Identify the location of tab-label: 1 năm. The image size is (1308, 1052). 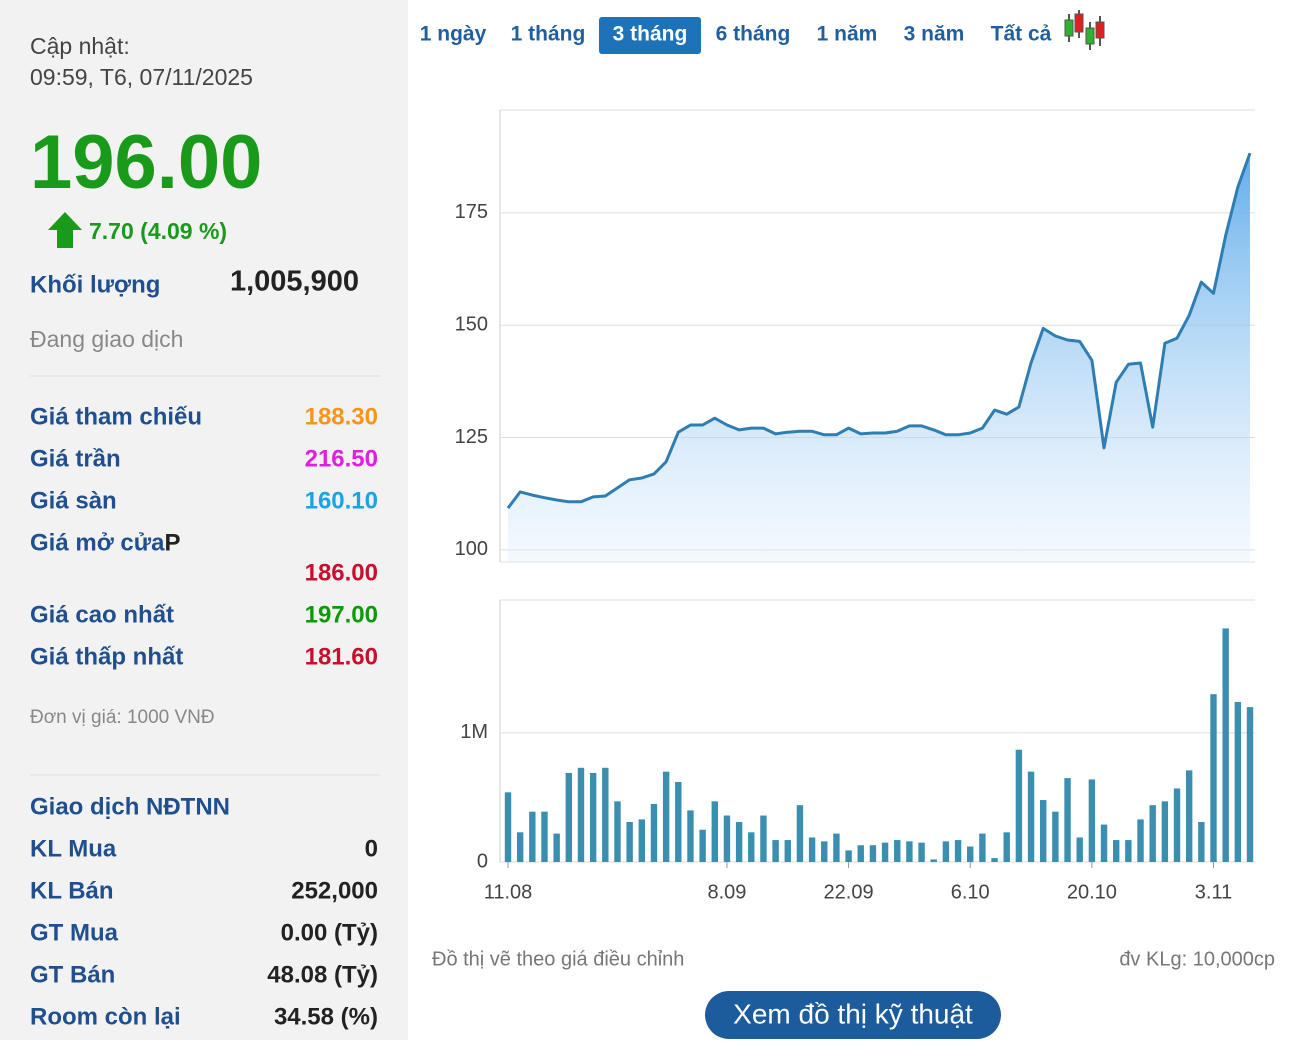
(847, 34).